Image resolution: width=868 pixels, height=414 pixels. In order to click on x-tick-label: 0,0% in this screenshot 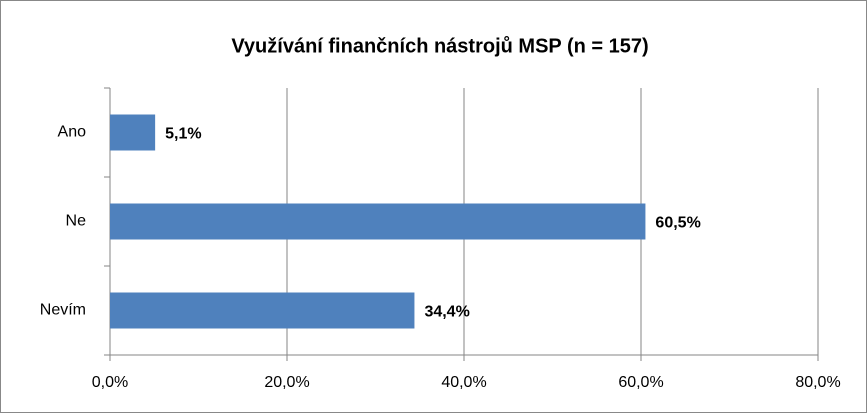, I will do `click(110, 382)`.